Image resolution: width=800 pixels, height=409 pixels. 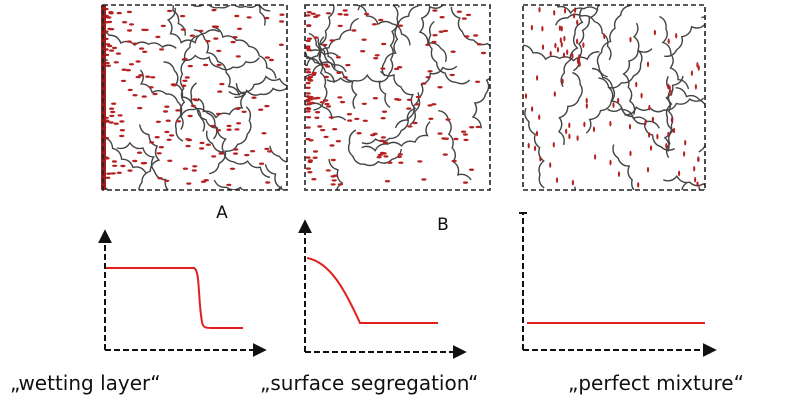 I want to click on profile-curve, so click(x=372, y=290).